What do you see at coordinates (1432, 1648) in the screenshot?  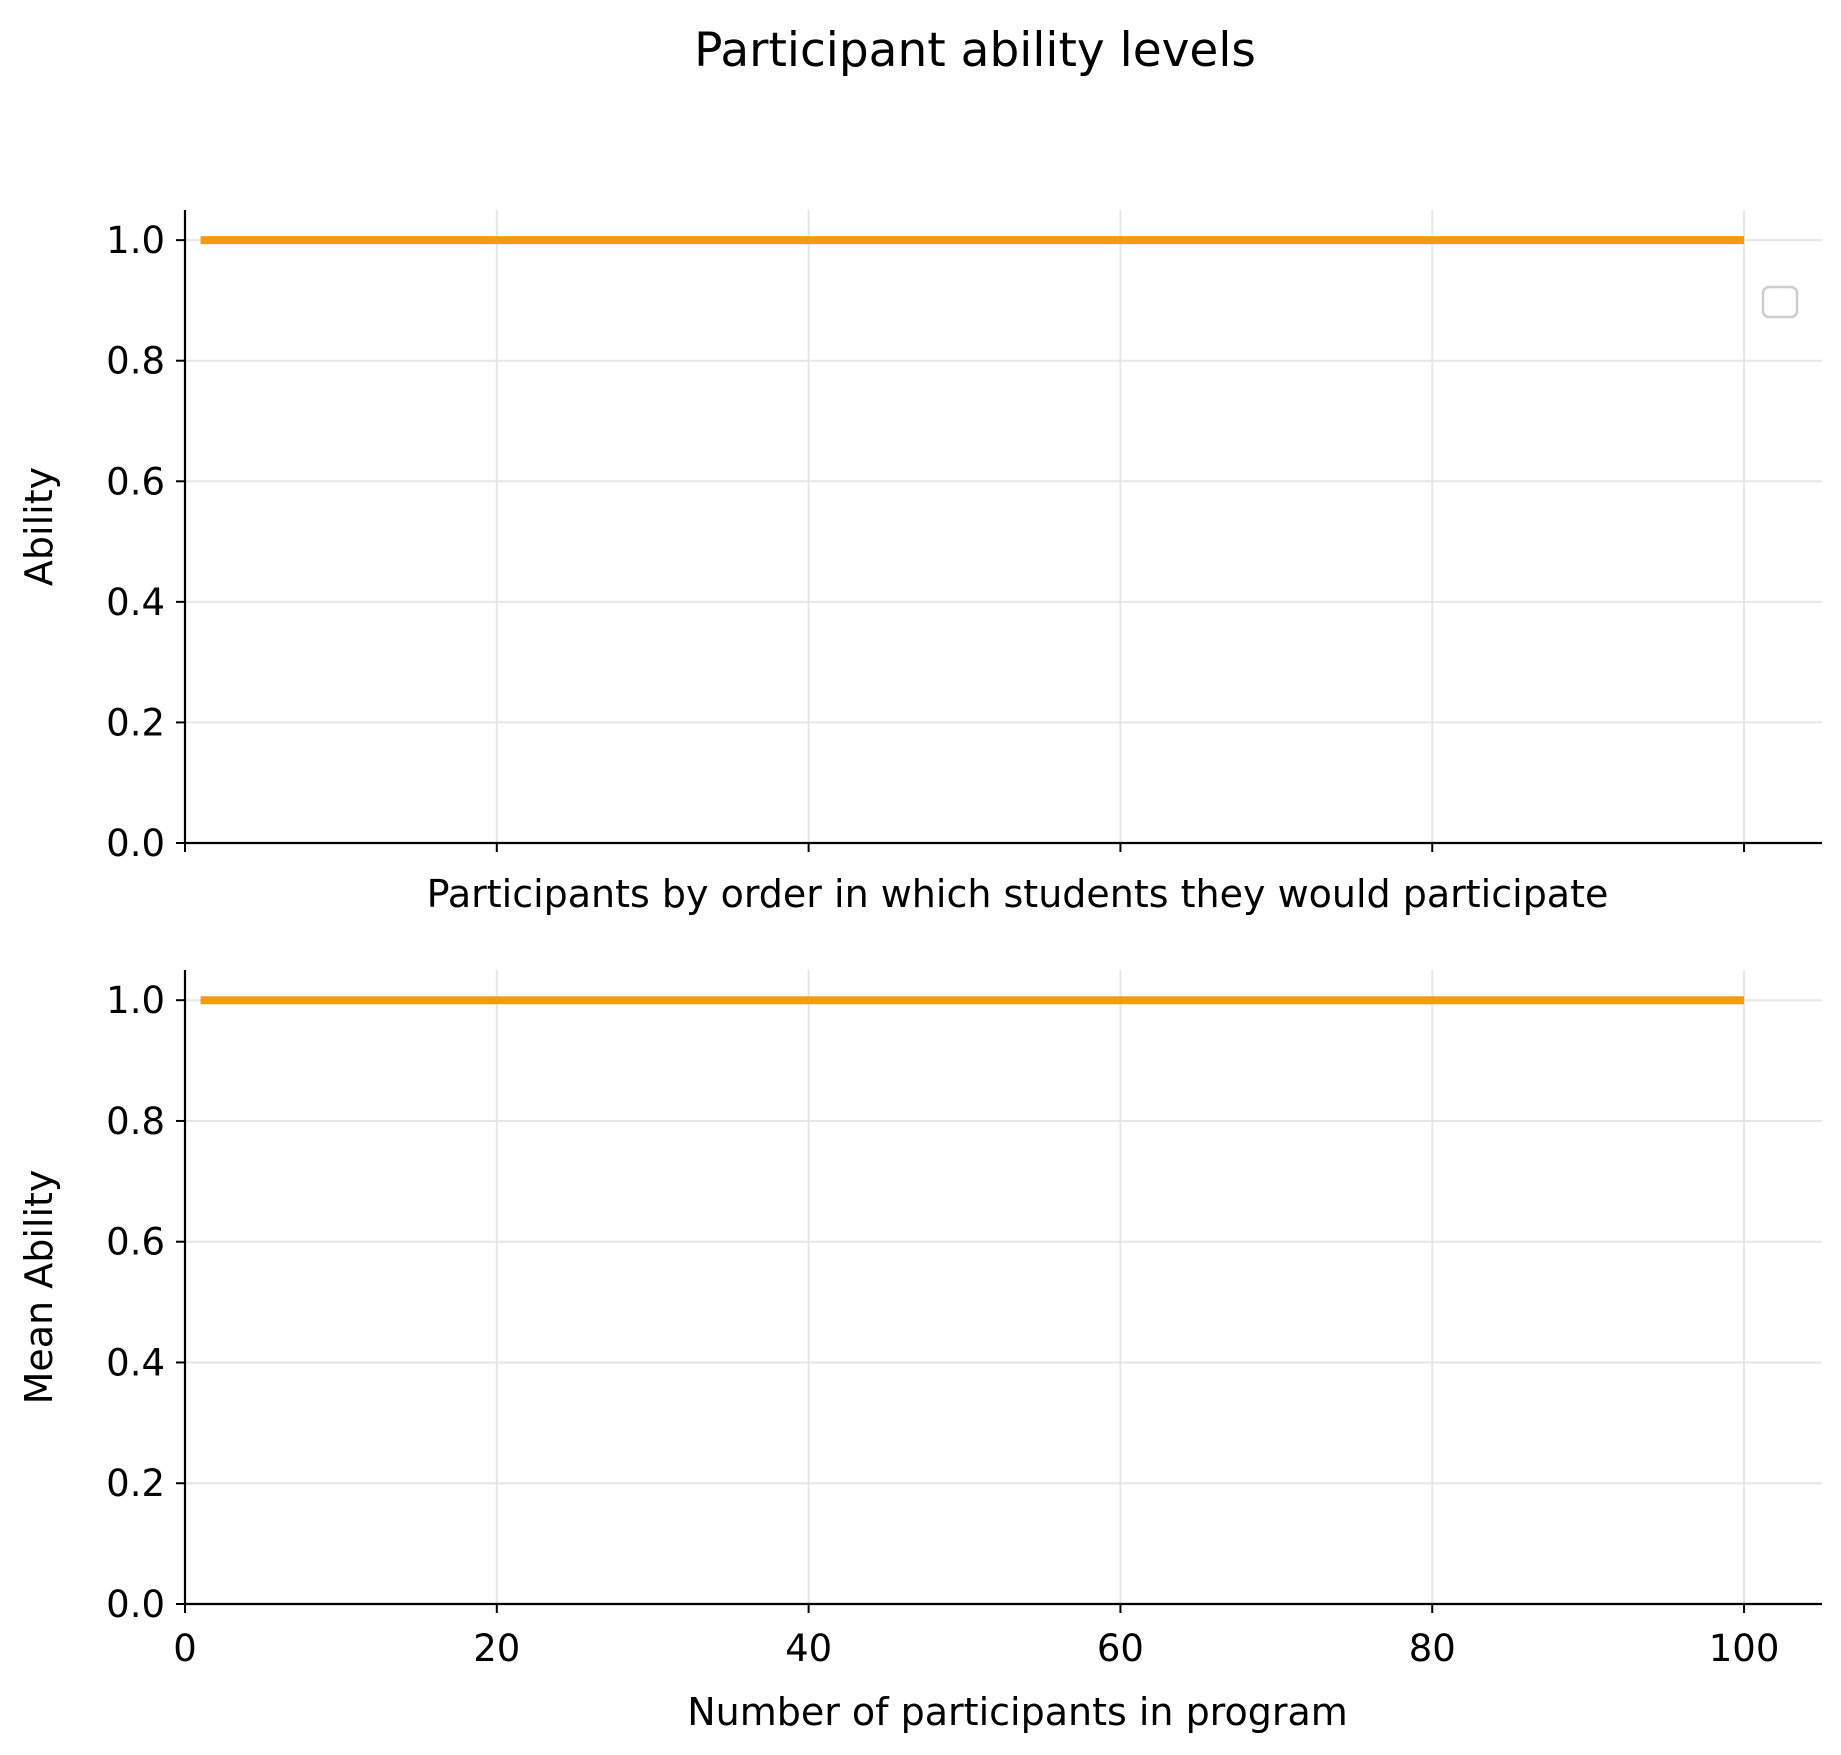 I see `x-tick-label: 80` at bounding box center [1432, 1648].